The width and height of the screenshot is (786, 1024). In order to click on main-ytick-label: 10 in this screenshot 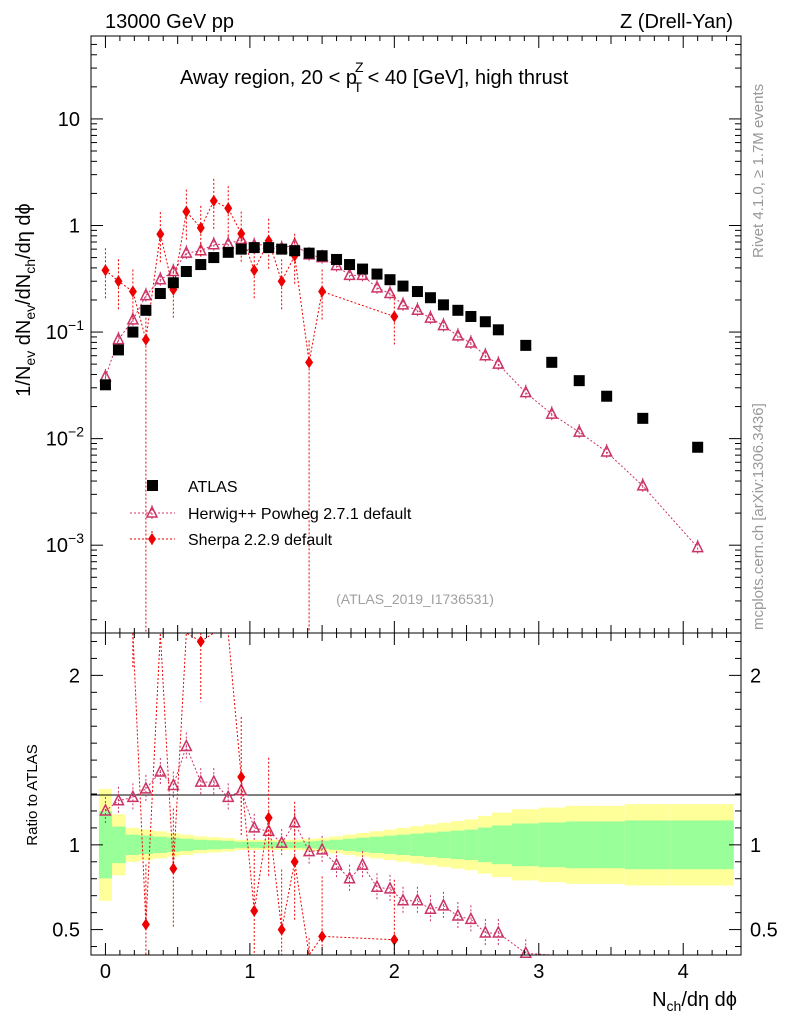, I will do `click(69, 120)`.